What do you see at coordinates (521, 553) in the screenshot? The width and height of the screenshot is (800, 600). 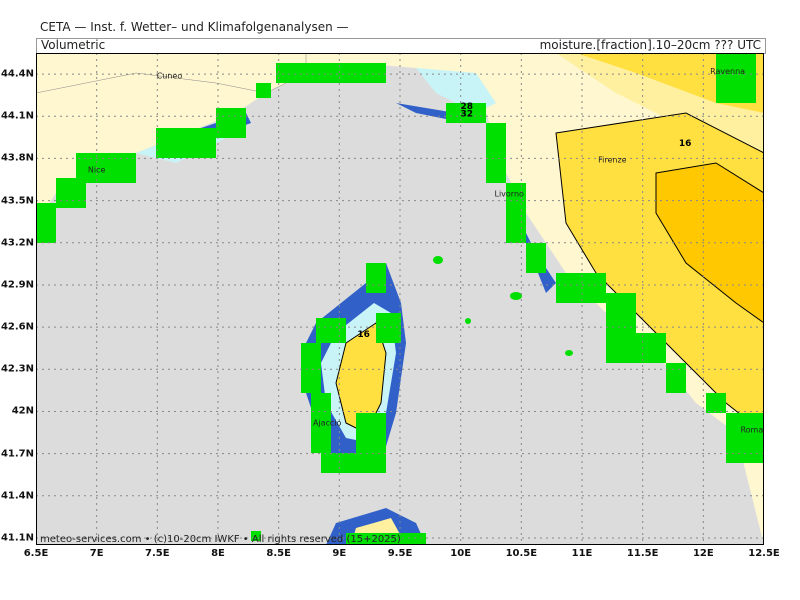 I see `lon-tick-label: 10.5E` at bounding box center [521, 553].